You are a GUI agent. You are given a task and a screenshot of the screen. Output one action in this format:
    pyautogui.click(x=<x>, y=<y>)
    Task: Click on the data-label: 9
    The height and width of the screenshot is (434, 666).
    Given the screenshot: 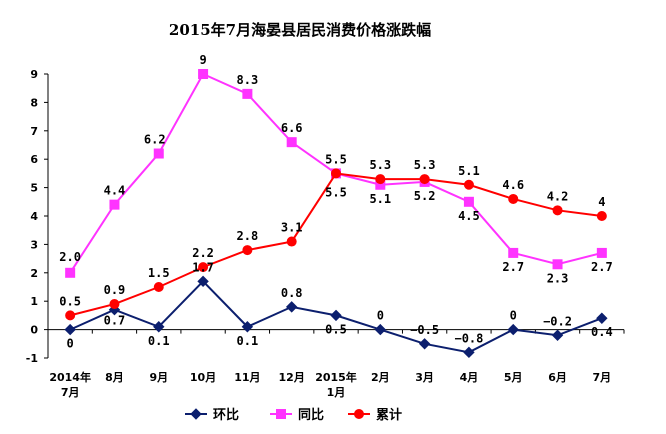 What is the action you would take?
    pyautogui.click(x=202, y=60)
    